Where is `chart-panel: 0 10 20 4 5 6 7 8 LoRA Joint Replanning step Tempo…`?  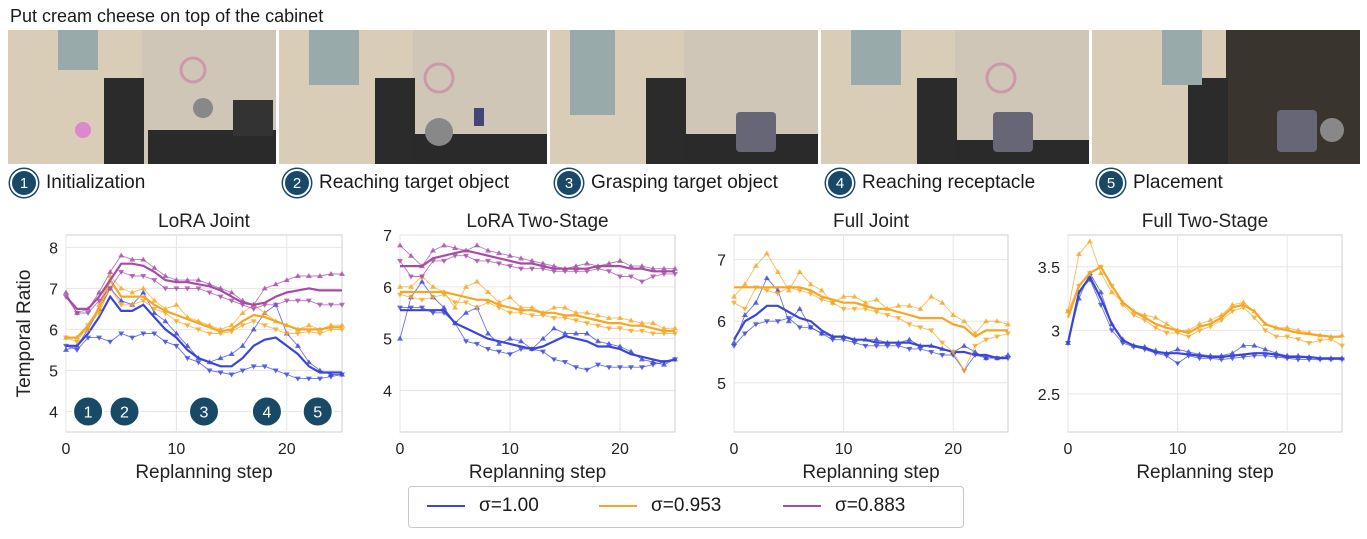 chart-panel: 0 10 20 4 5 6 7 8 LoRA Joint Replanning step Tempo… is located at coordinates (179, 347).